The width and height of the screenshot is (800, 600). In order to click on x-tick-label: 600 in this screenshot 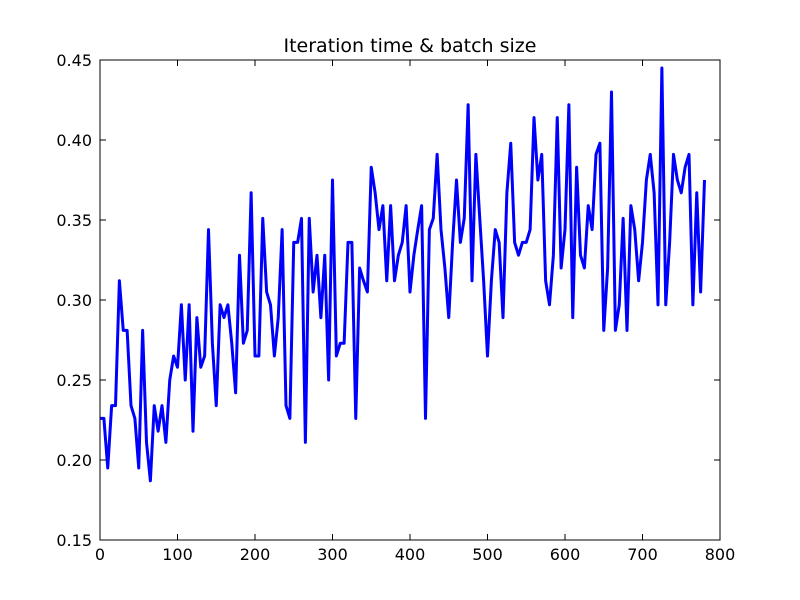, I will do `click(565, 554)`.